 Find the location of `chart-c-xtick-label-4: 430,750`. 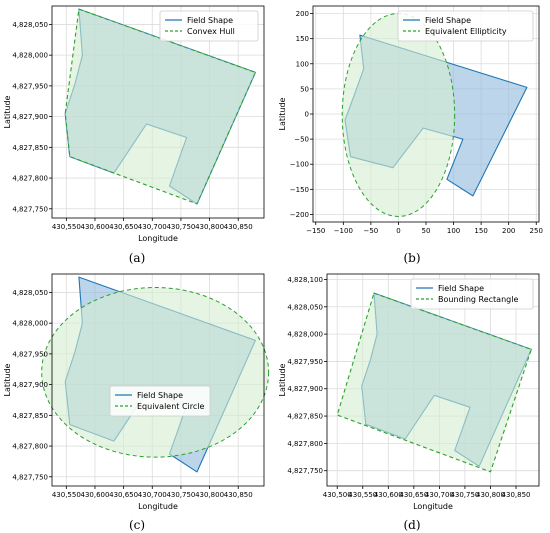

chart-c-xtick-label-4: 430,750 is located at coordinates (180, 495).